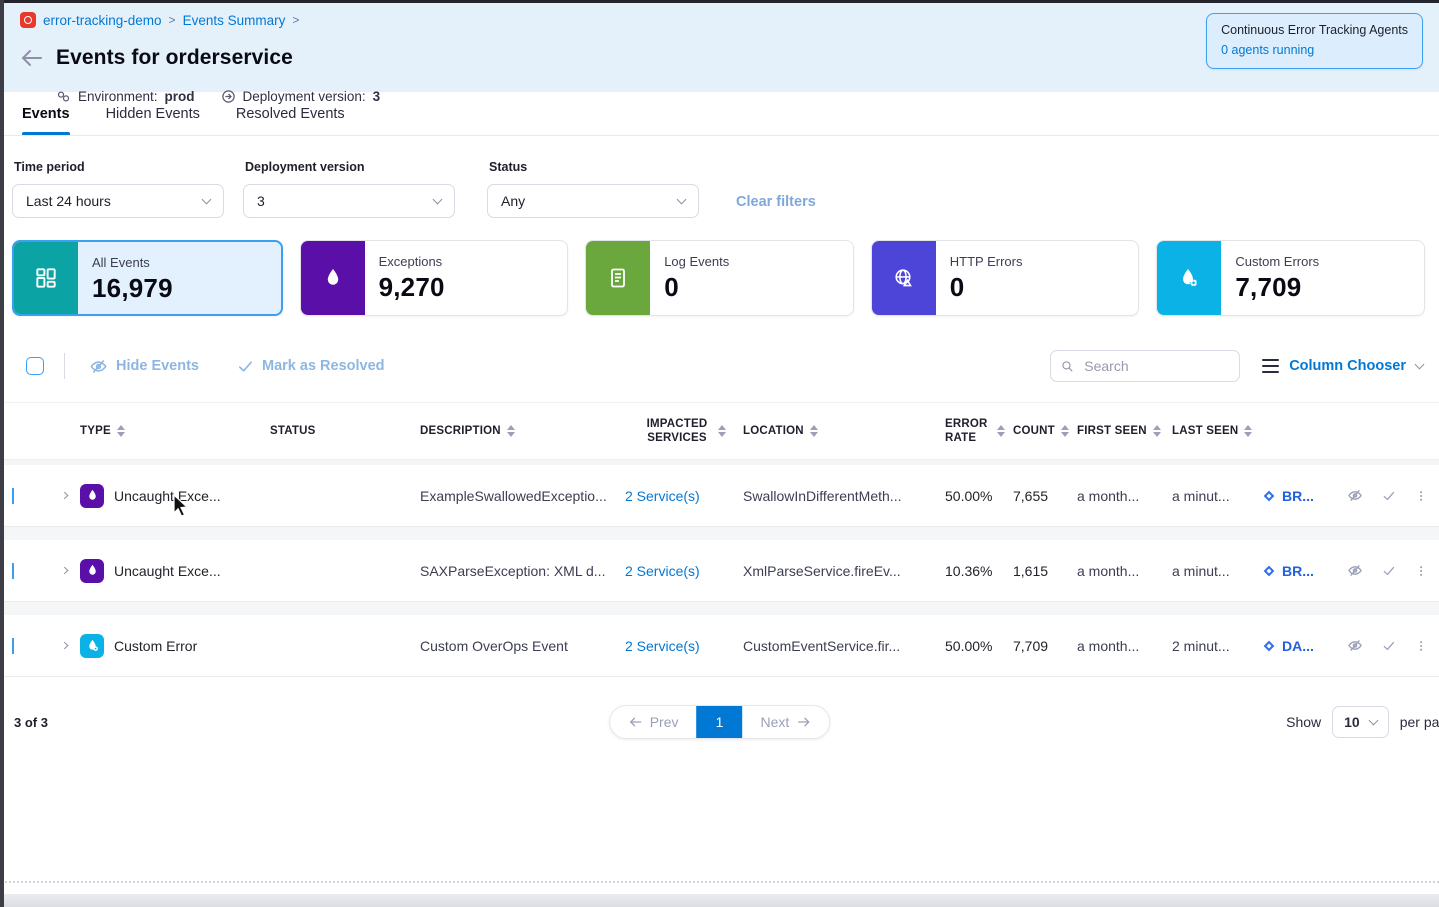 This screenshot has width=1439, height=907. Describe the element at coordinates (973, 431) in the screenshot. I see `column-header-error-rate: ERROR RATE` at that location.